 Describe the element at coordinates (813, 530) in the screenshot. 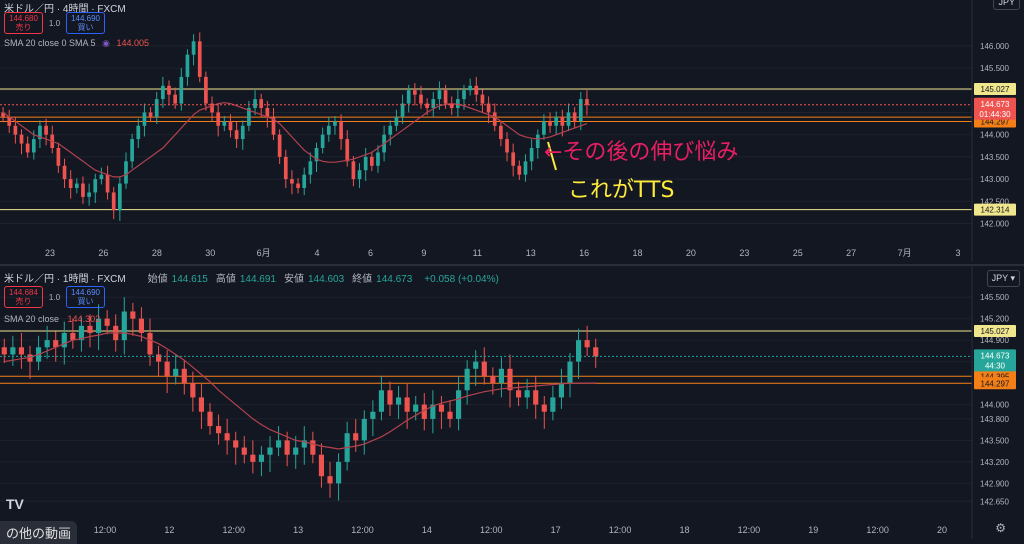

I see `x-tick-label: 19` at that location.